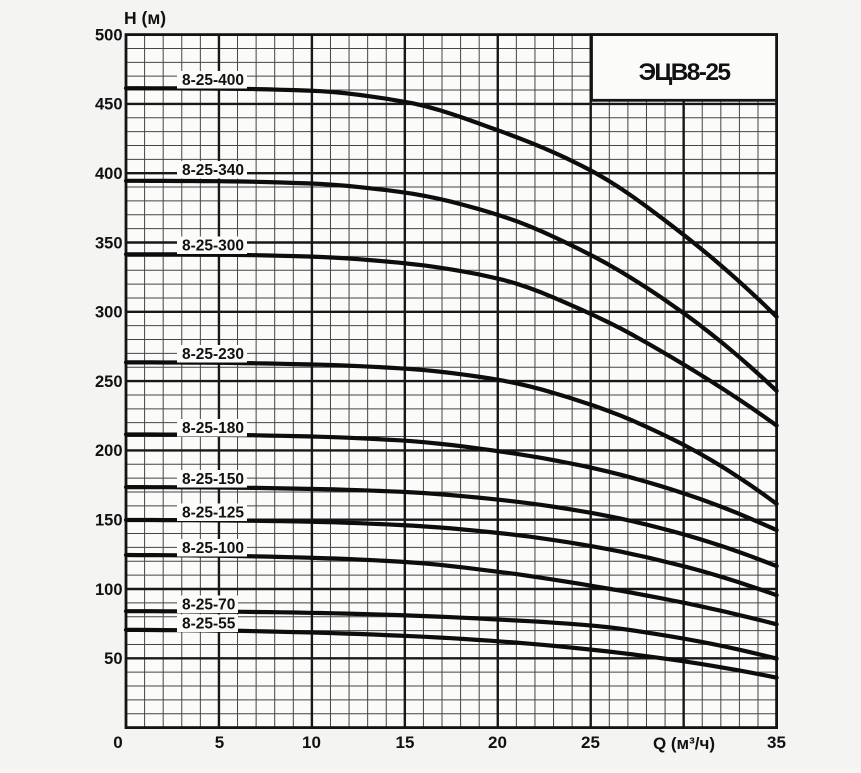 This screenshot has width=861, height=773. Describe the element at coordinates (219, 742) in the screenshot. I see `svg-text: 5` at that location.